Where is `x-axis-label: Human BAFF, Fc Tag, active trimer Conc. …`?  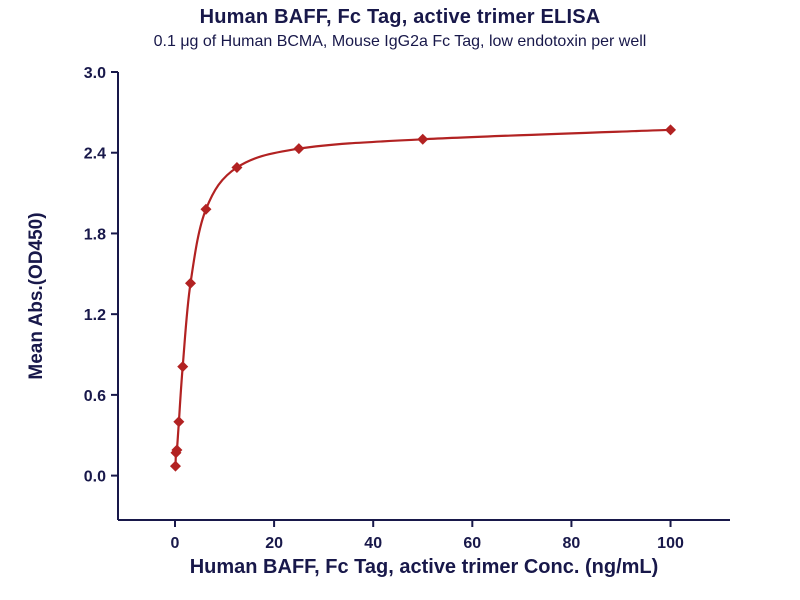 x-axis-label: Human BAFF, Fc Tag, active trimer Conc. … is located at coordinates (424, 567).